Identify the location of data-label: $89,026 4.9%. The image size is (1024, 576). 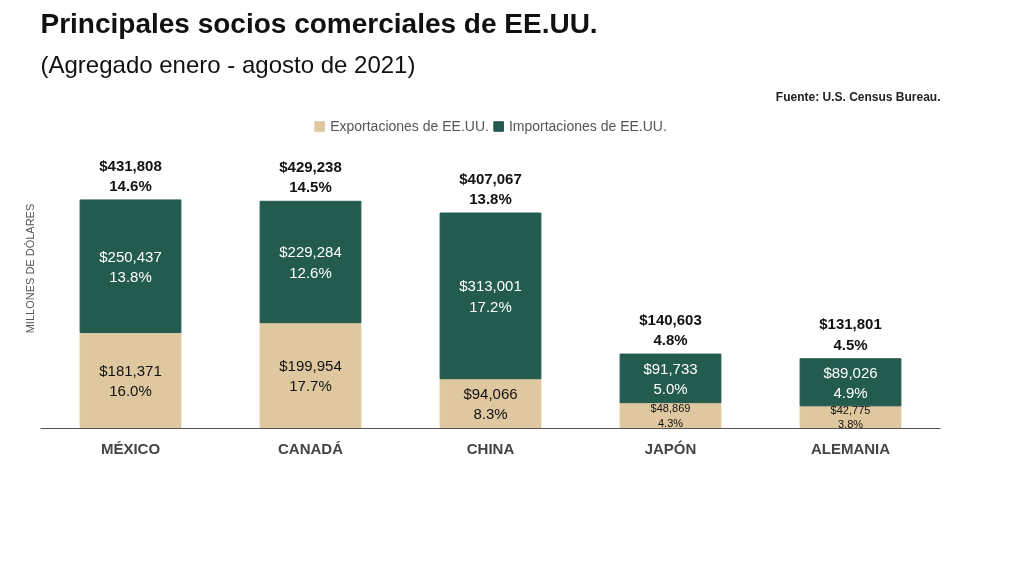
(850, 382).